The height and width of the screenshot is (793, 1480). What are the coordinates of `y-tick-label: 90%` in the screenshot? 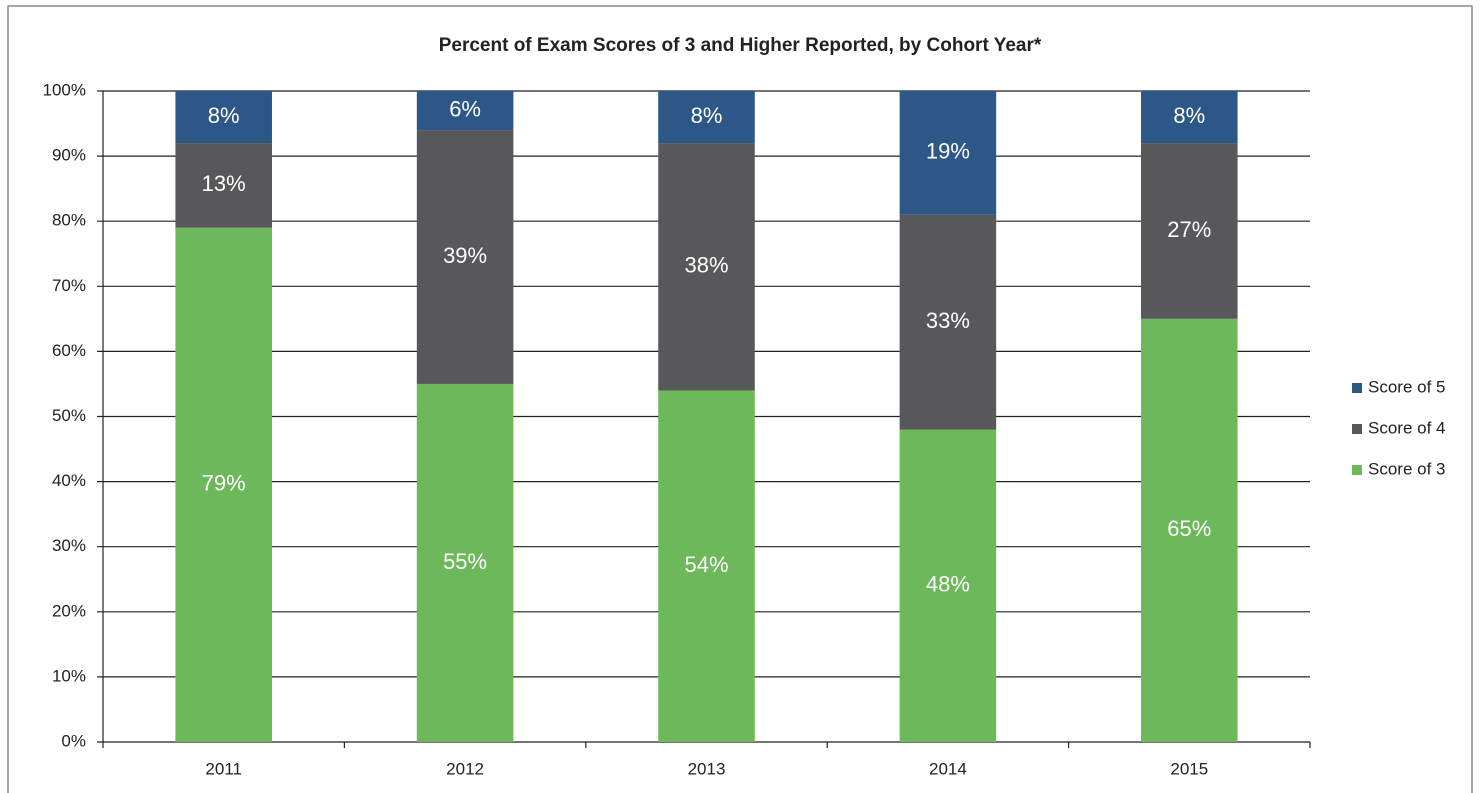 It's located at (69, 155).